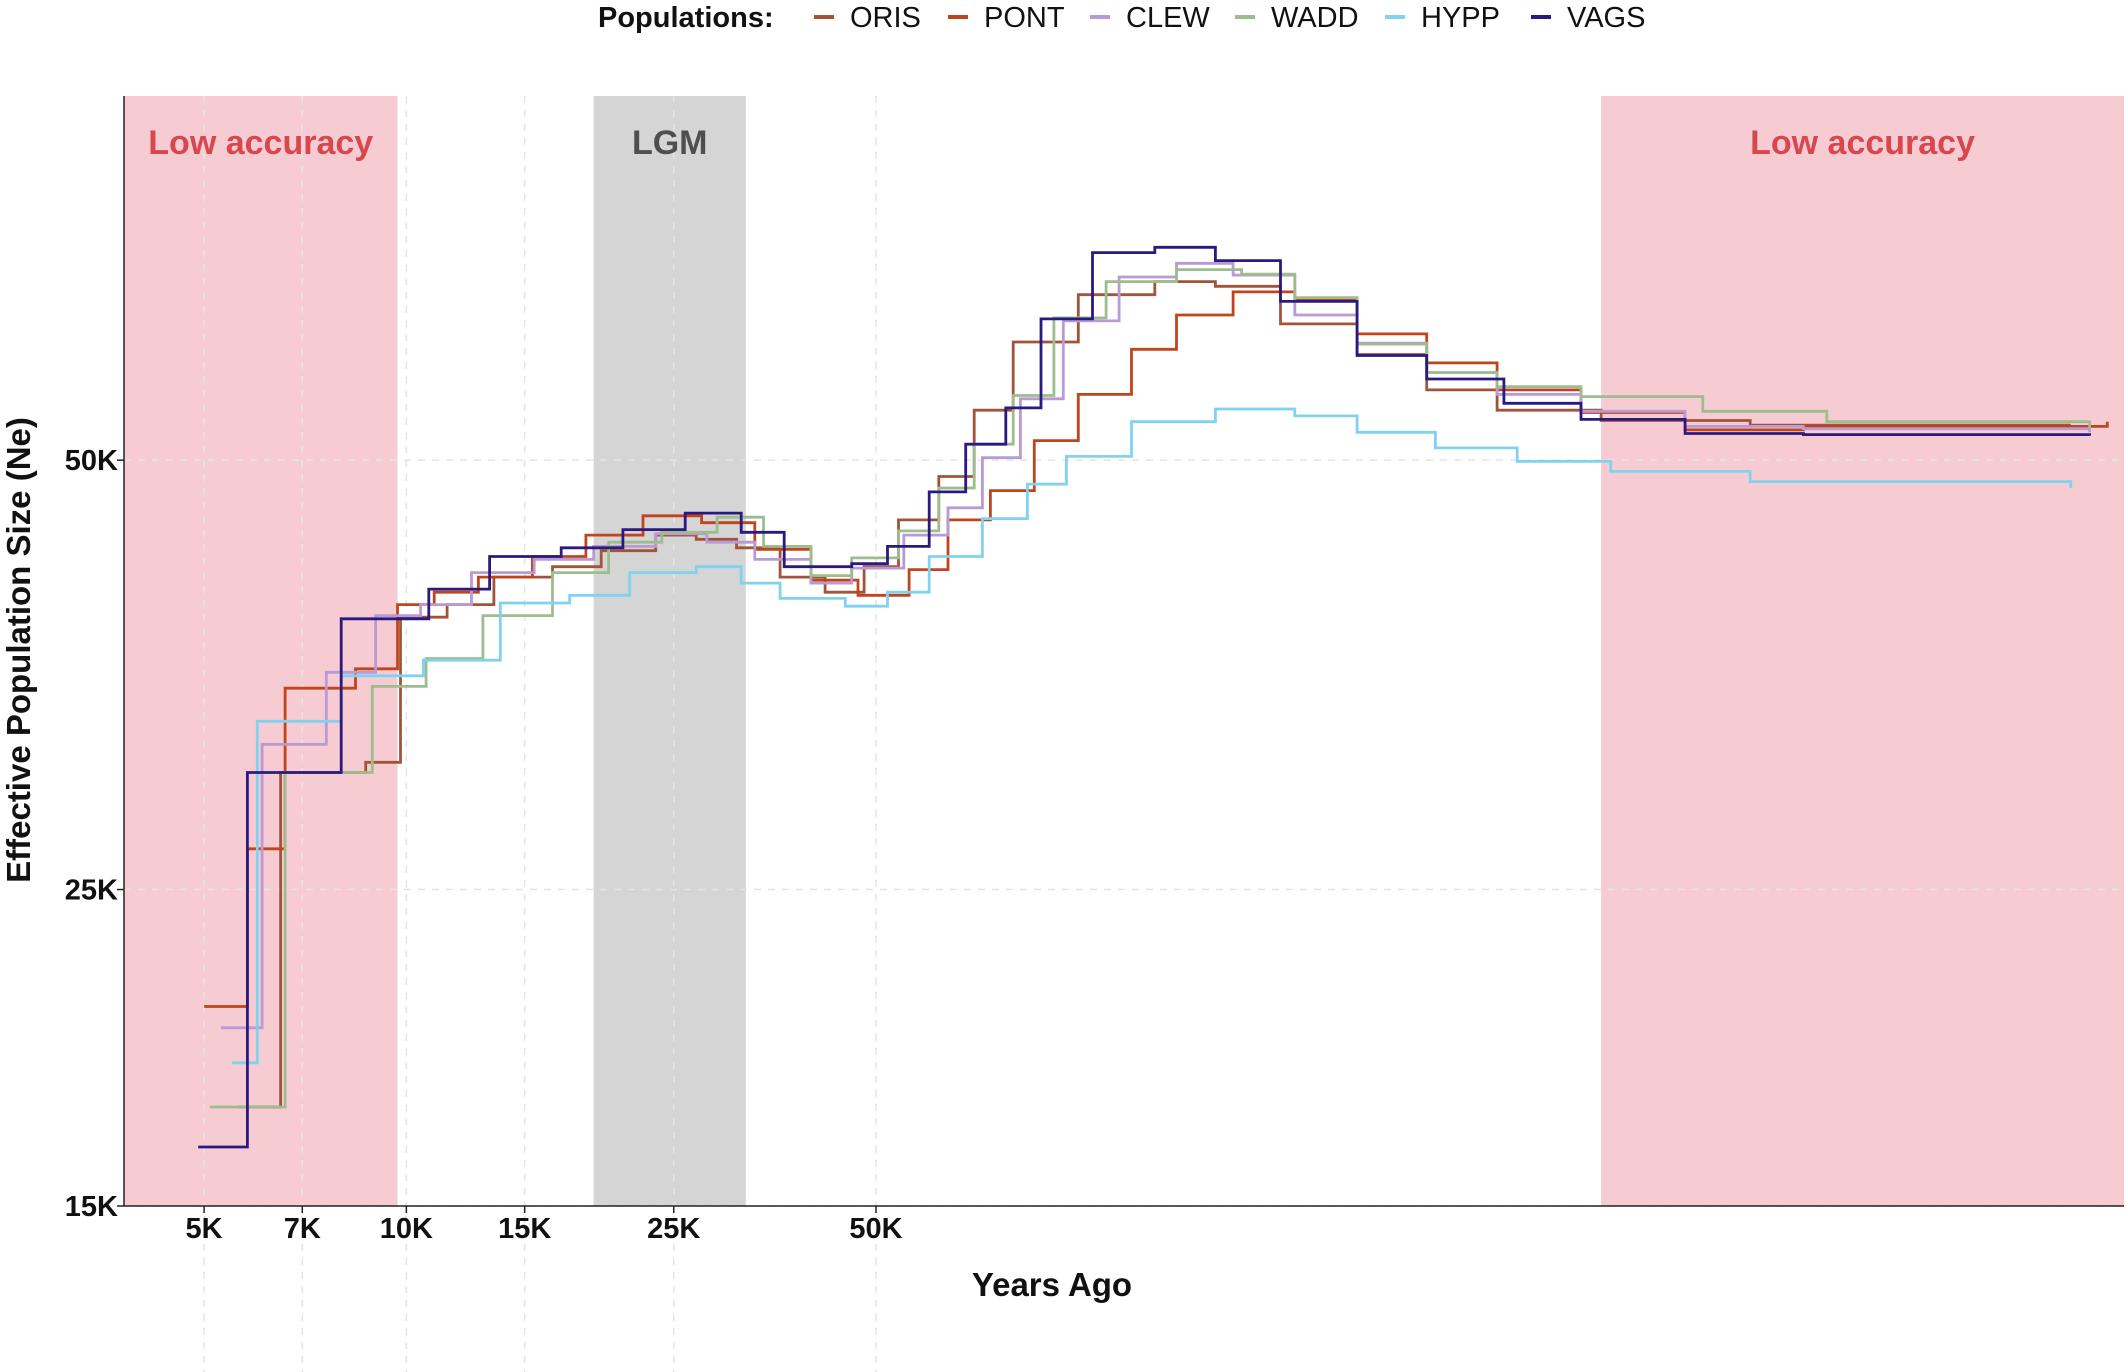 This screenshot has height=1372, width=2128. I want to click on x-tick-label: 7K, so click(302, 1229).